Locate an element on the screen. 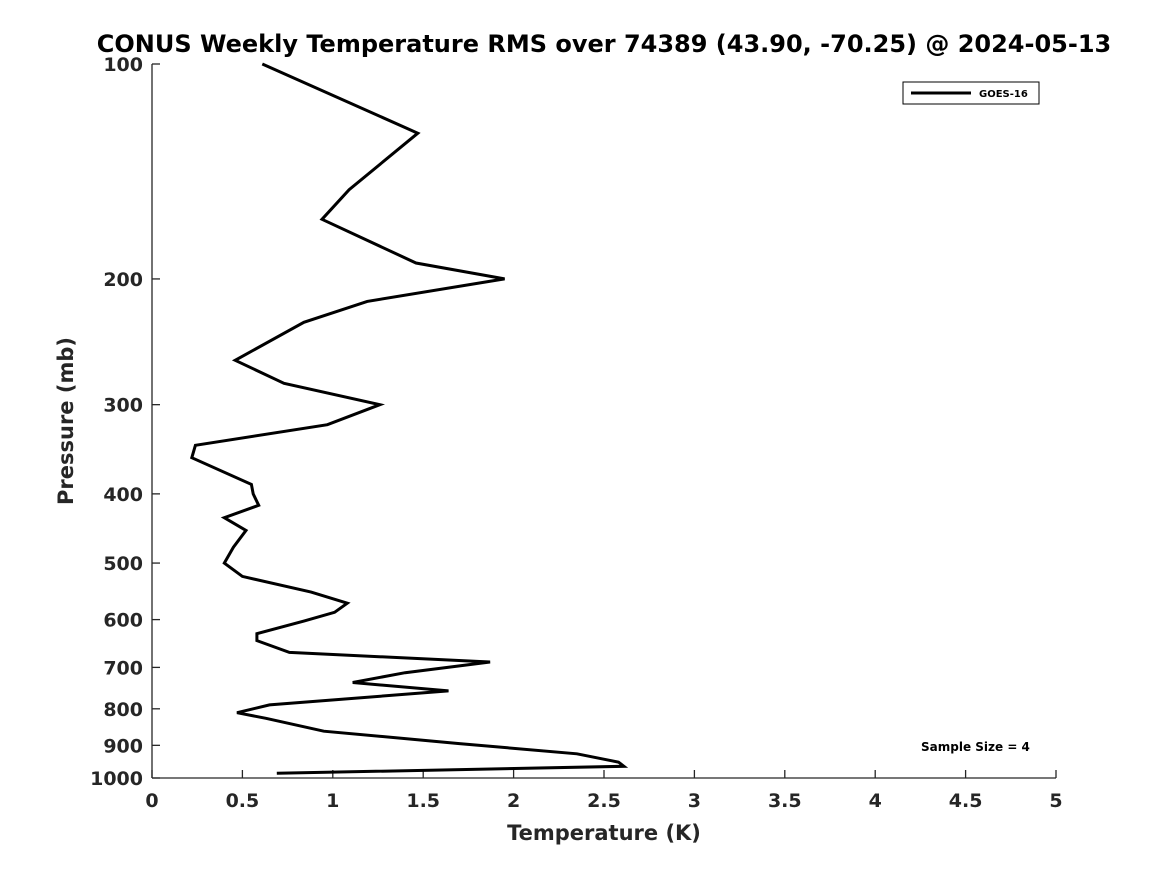 The height and width of the screenshot is (875, 1167). x-tick-label: 0 is located at coordinates (151, 801).